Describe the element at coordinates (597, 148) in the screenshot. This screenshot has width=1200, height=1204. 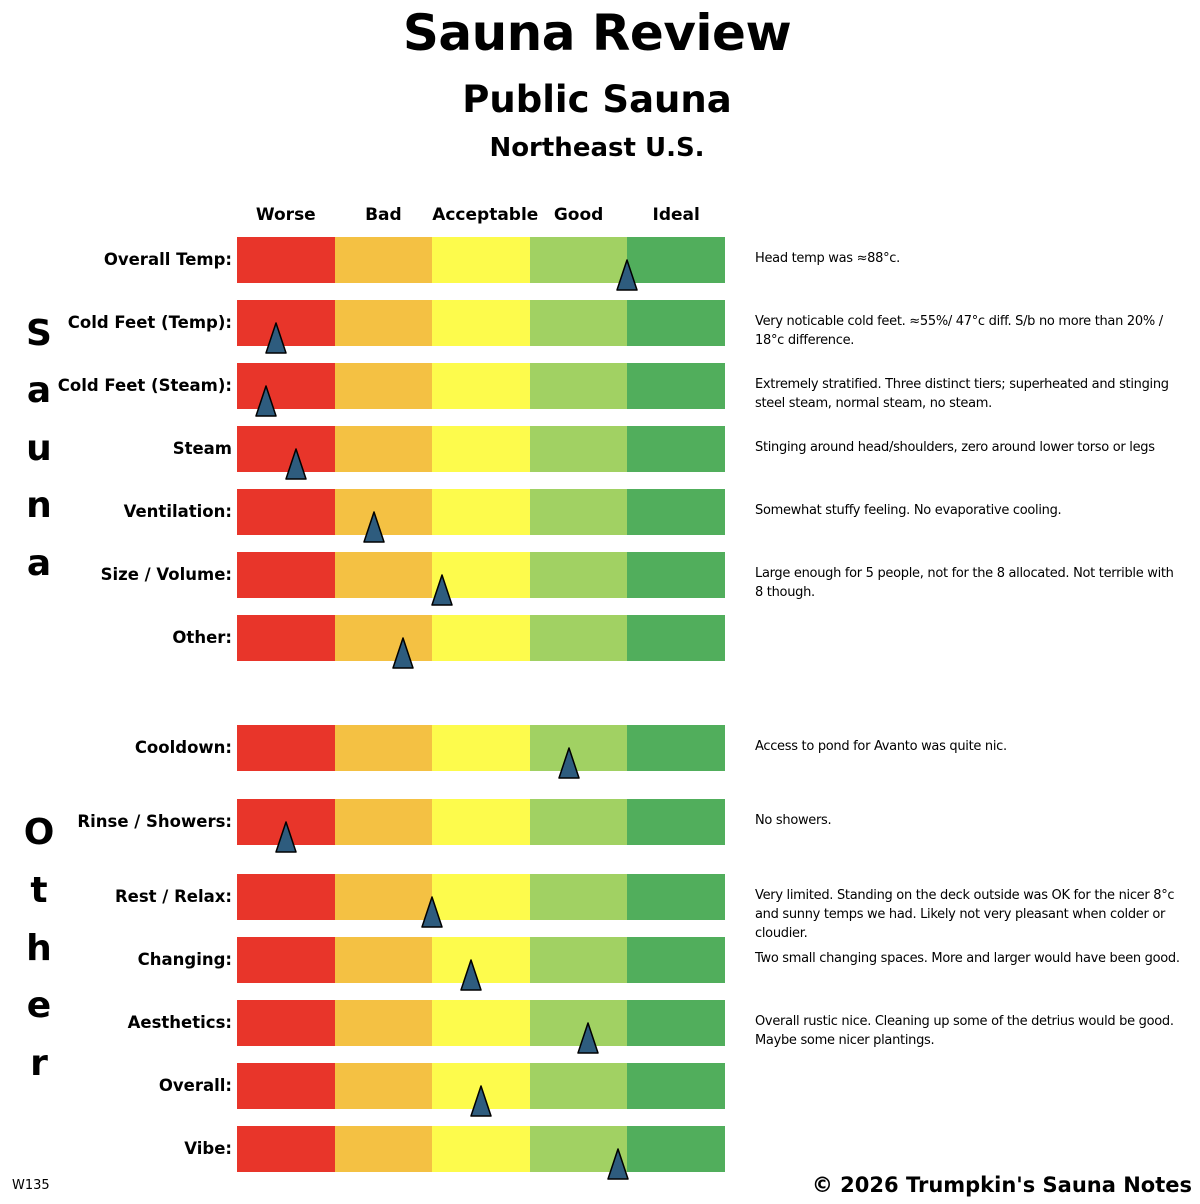
I see `location-label: Northeast U.S.` at that location.